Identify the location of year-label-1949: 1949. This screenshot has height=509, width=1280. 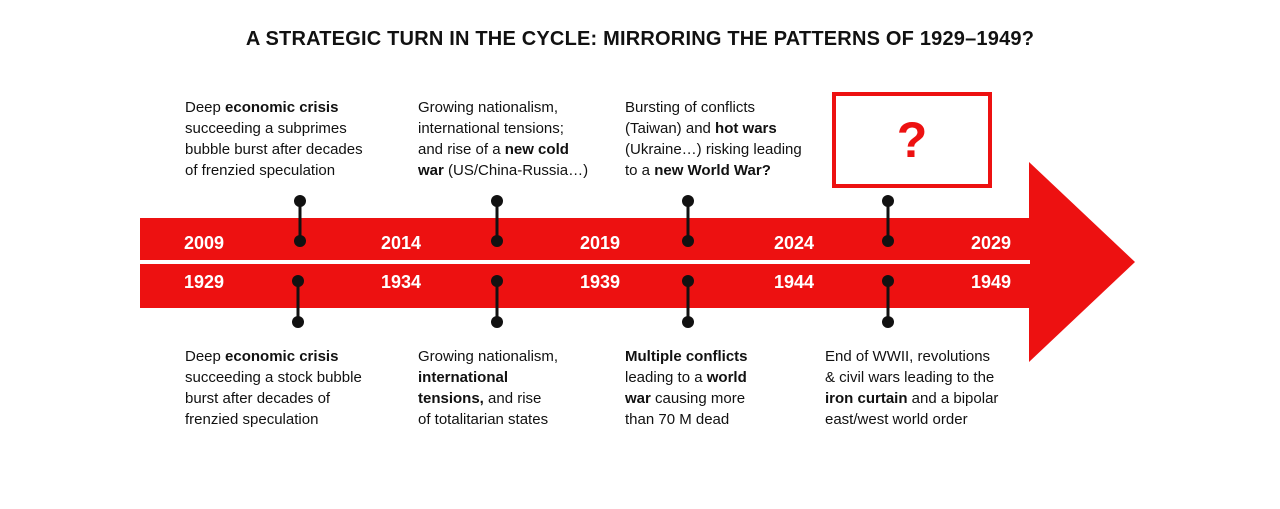
(991, 282).